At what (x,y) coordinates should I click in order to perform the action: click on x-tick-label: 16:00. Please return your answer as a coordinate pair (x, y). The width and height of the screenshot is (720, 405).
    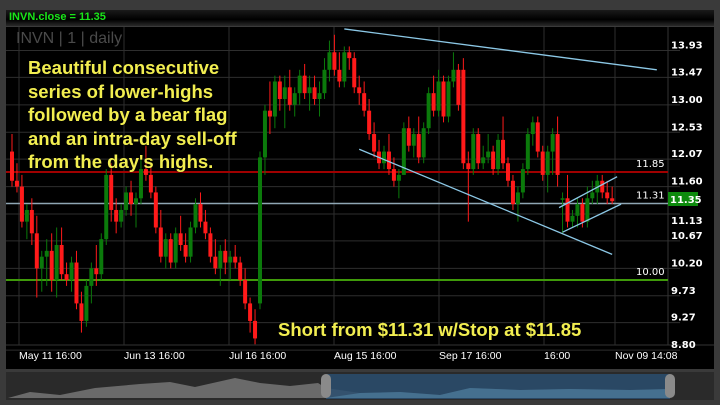
    Looking at the image, I should click on (557, 356).